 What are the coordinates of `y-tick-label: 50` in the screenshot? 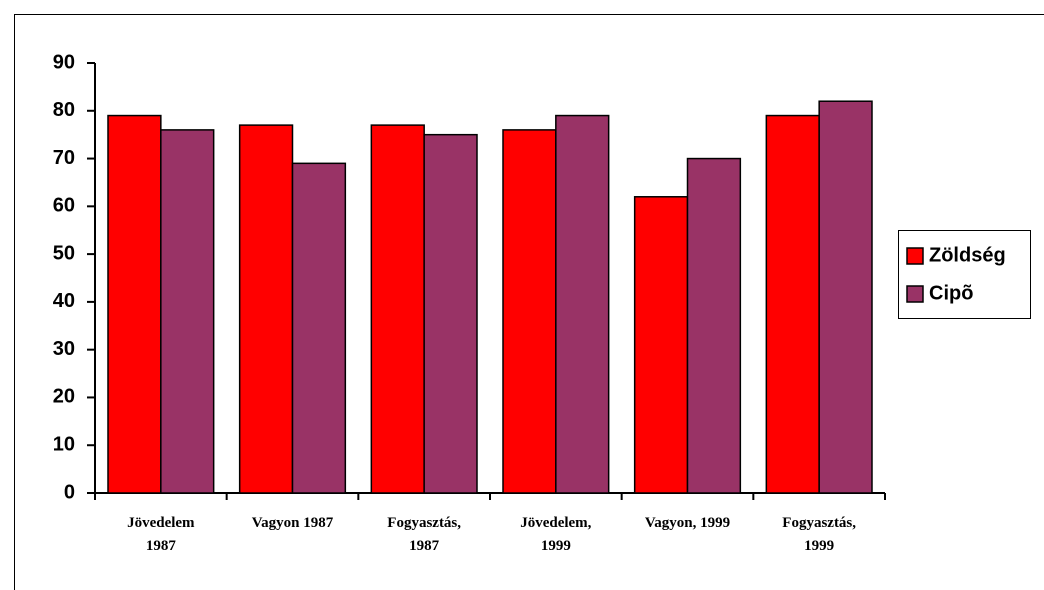 It's located at (64, 253).